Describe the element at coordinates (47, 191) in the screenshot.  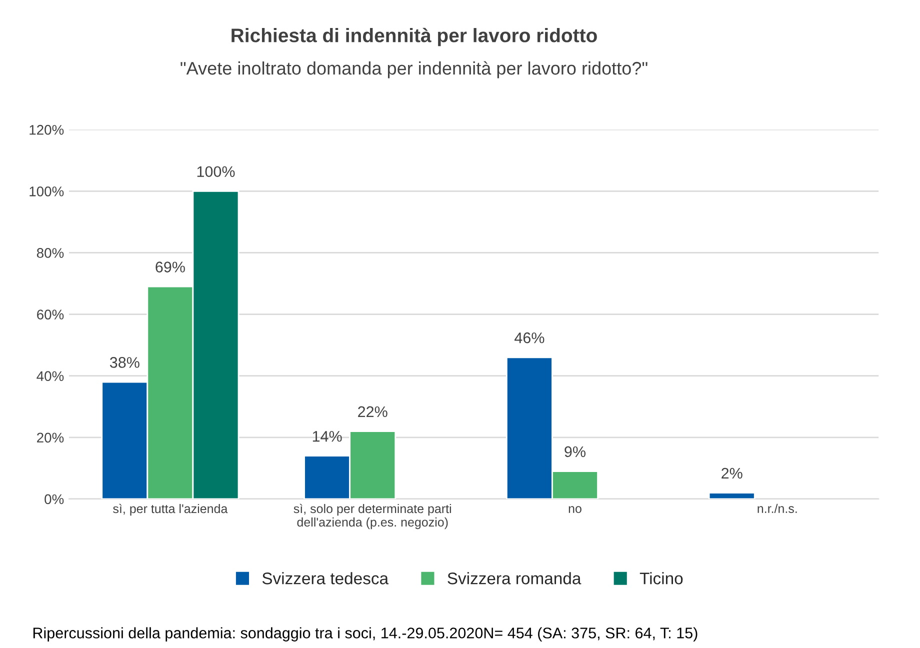
I see `y-tick-label: 100%` at that location.